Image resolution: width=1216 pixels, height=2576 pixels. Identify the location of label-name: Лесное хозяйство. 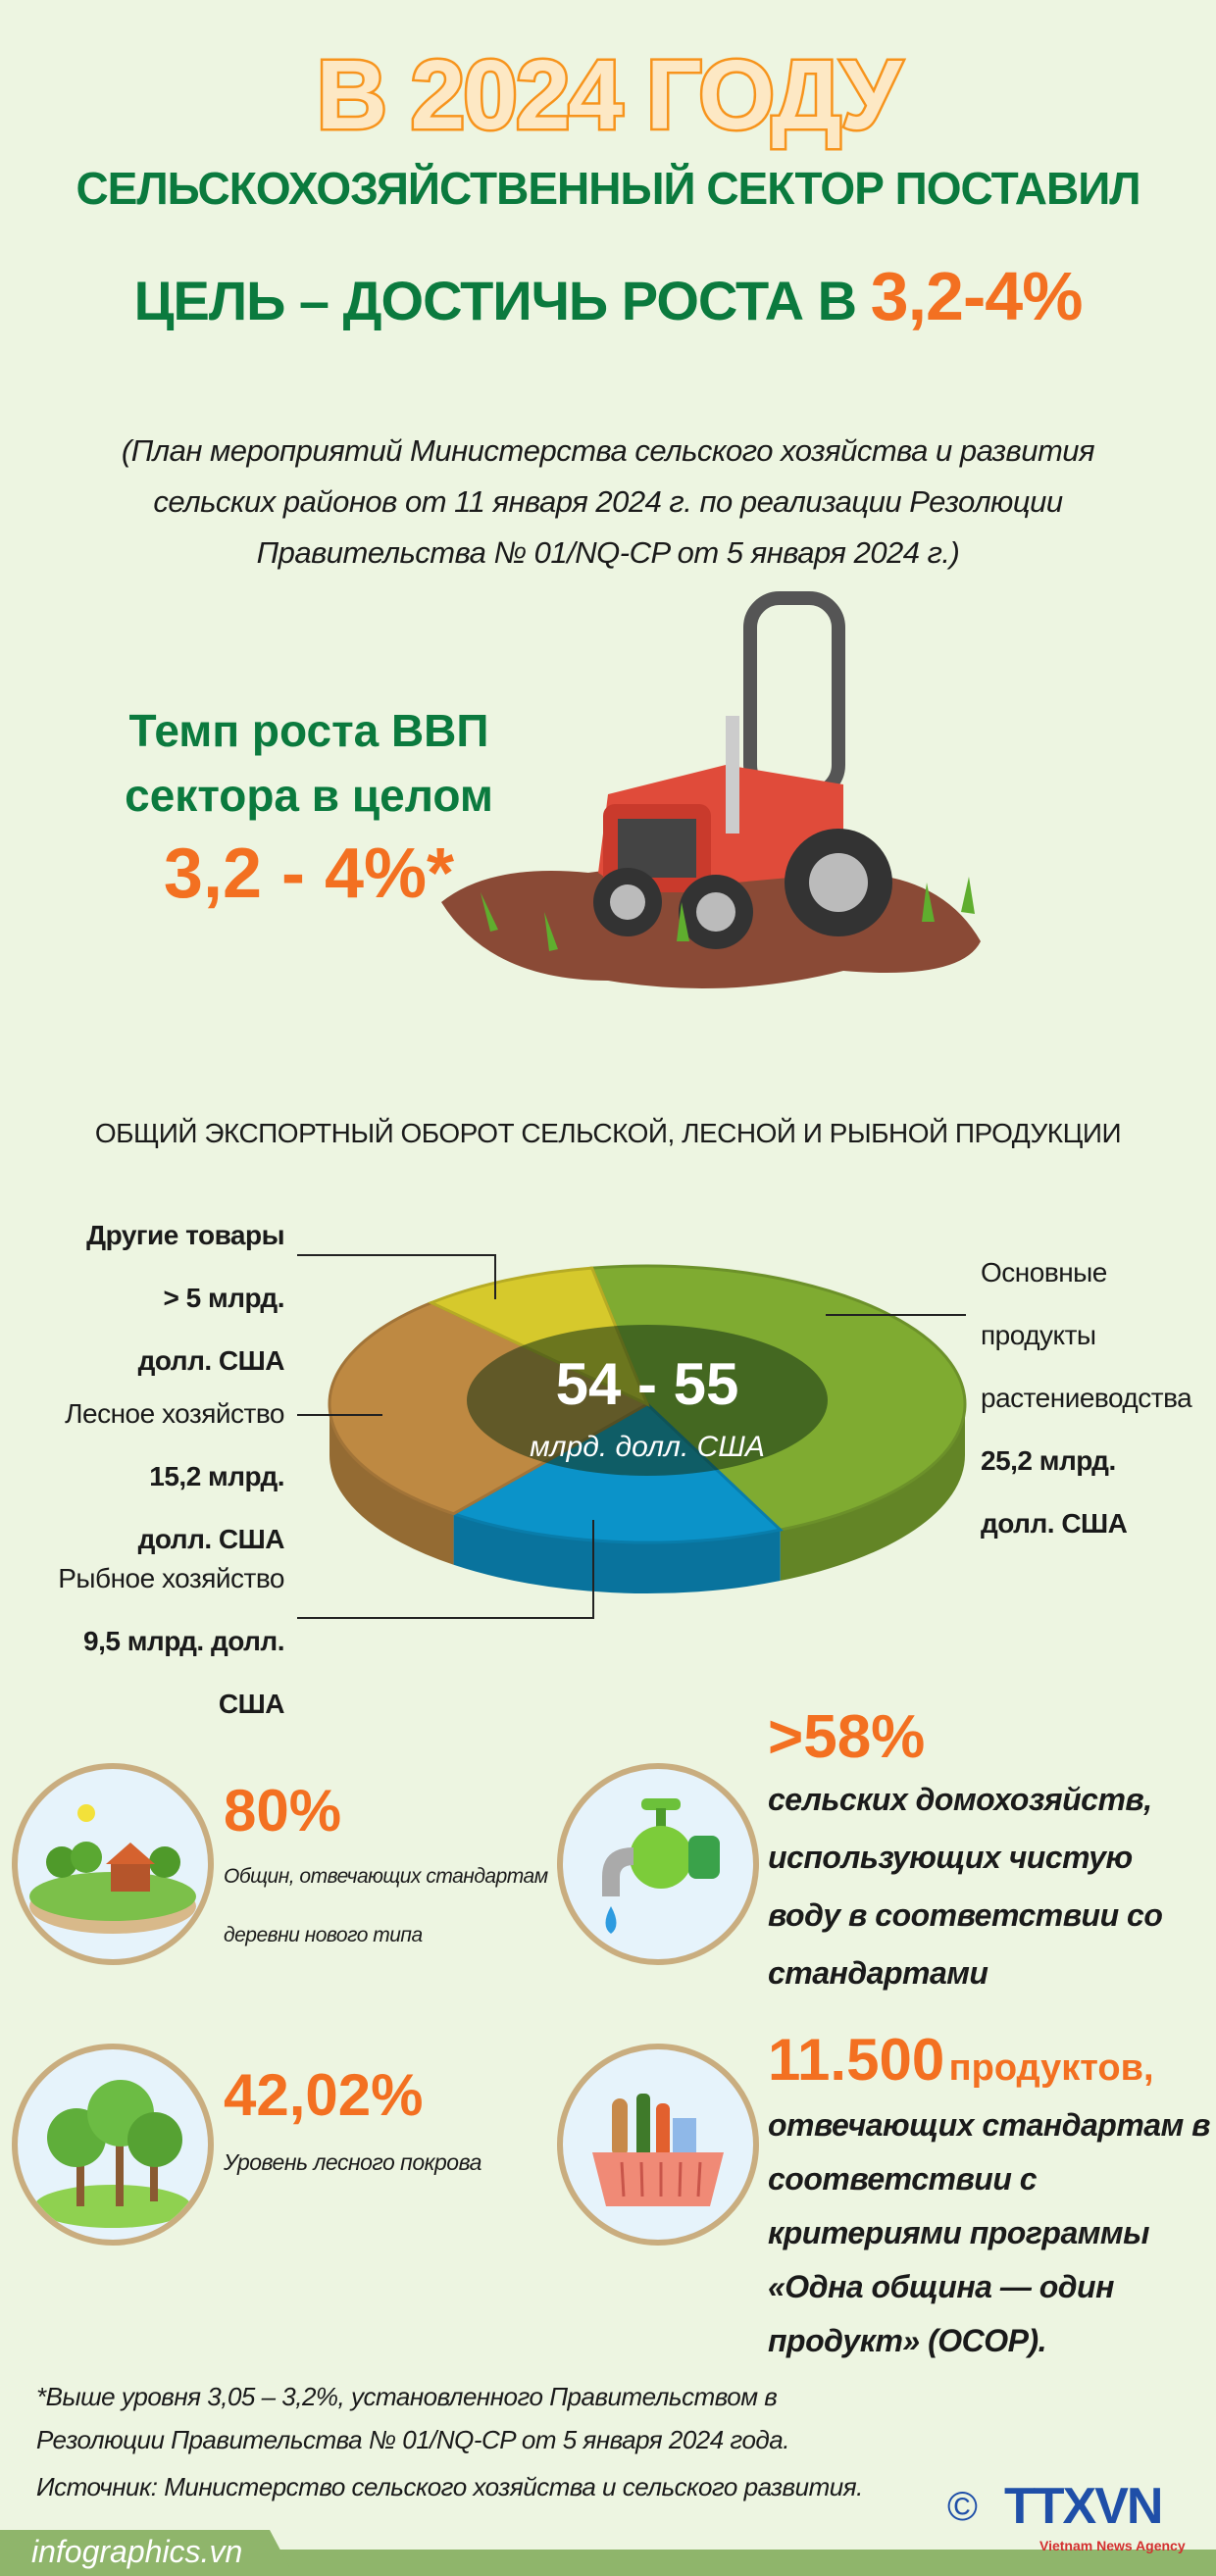
(174, 1413).